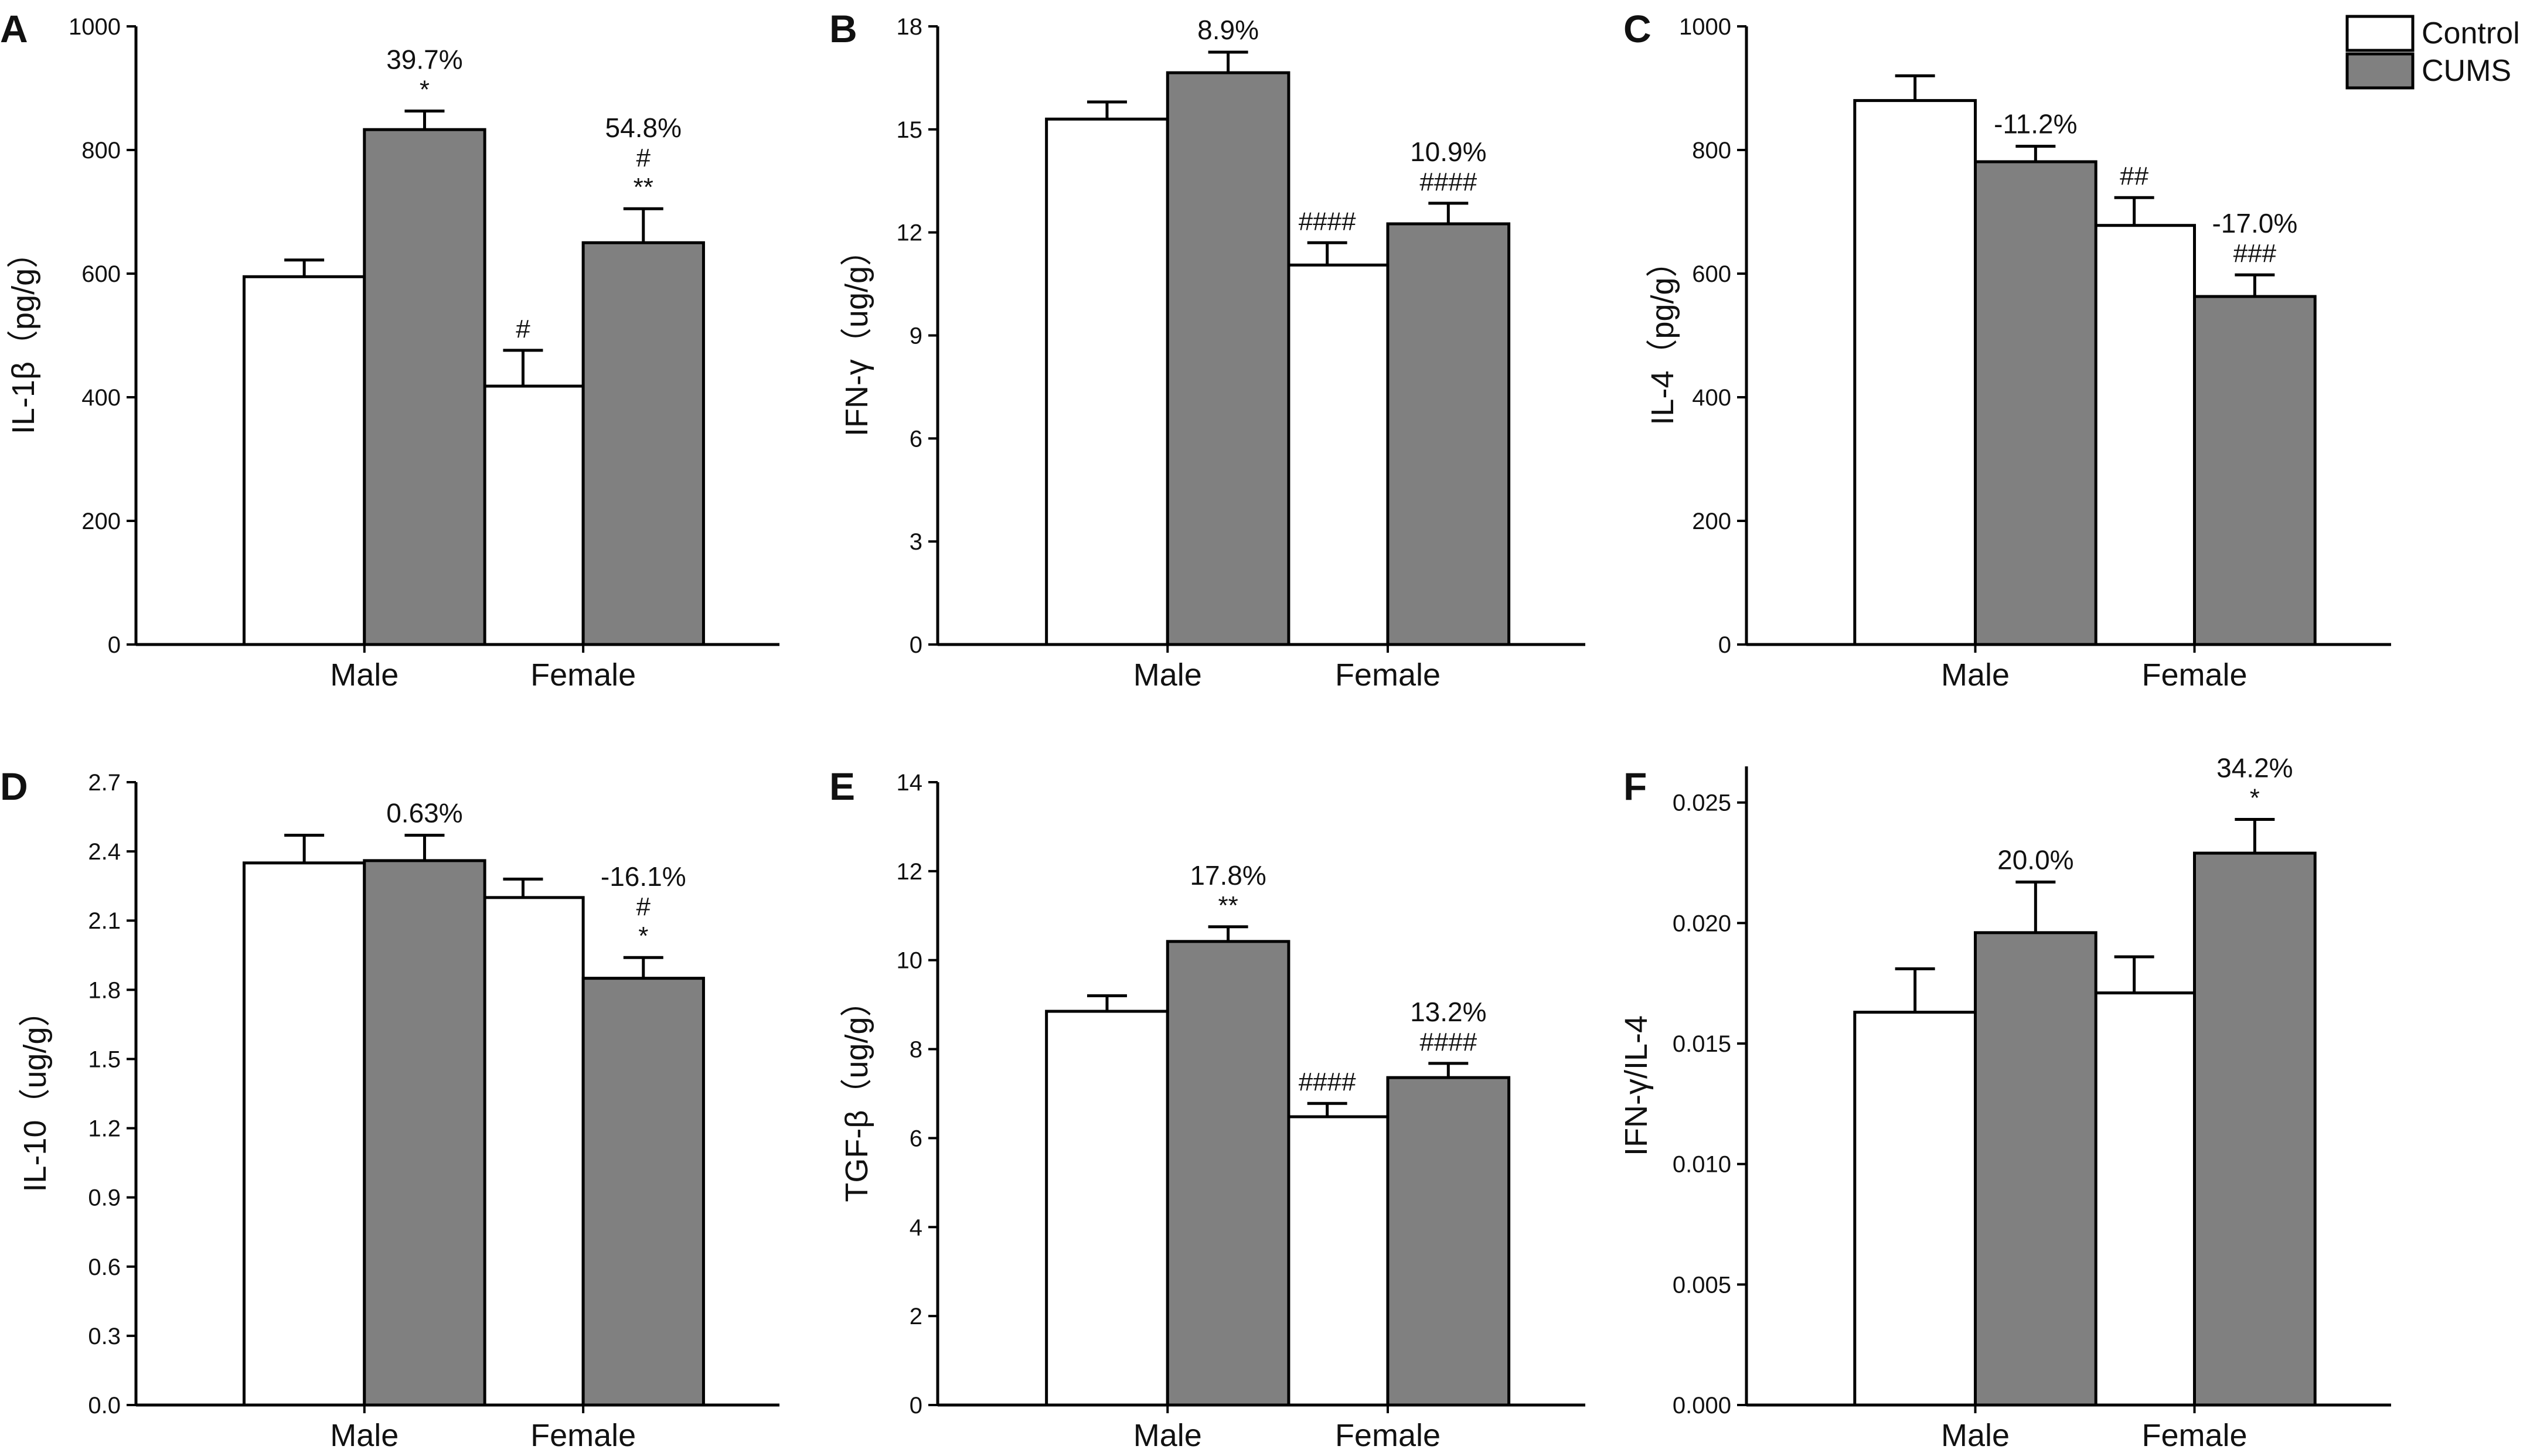 This screenshot has width=2530, height=1456. What do you see at coordinates (1637, 28) in the screenshot?
I see `panel-letter: C` at bounding box center [1637, 28].